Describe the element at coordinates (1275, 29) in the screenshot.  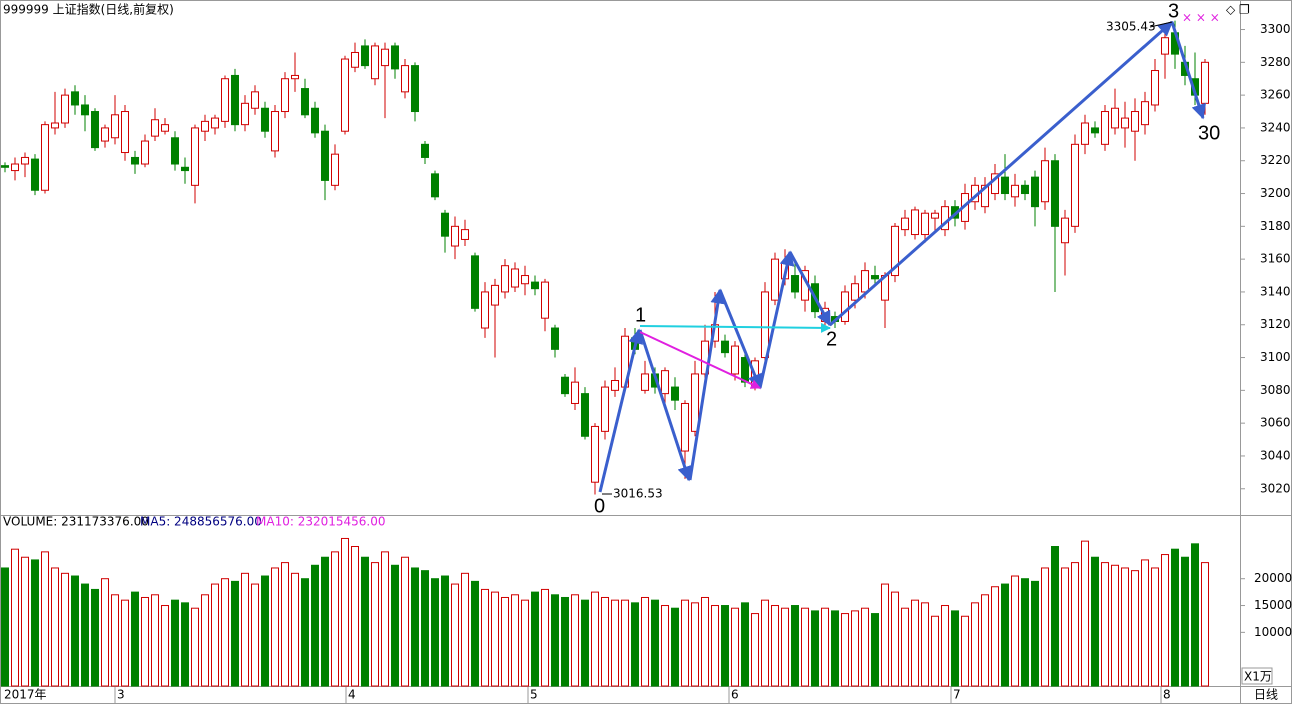
I see `y-tick-label: 3300` at that location.